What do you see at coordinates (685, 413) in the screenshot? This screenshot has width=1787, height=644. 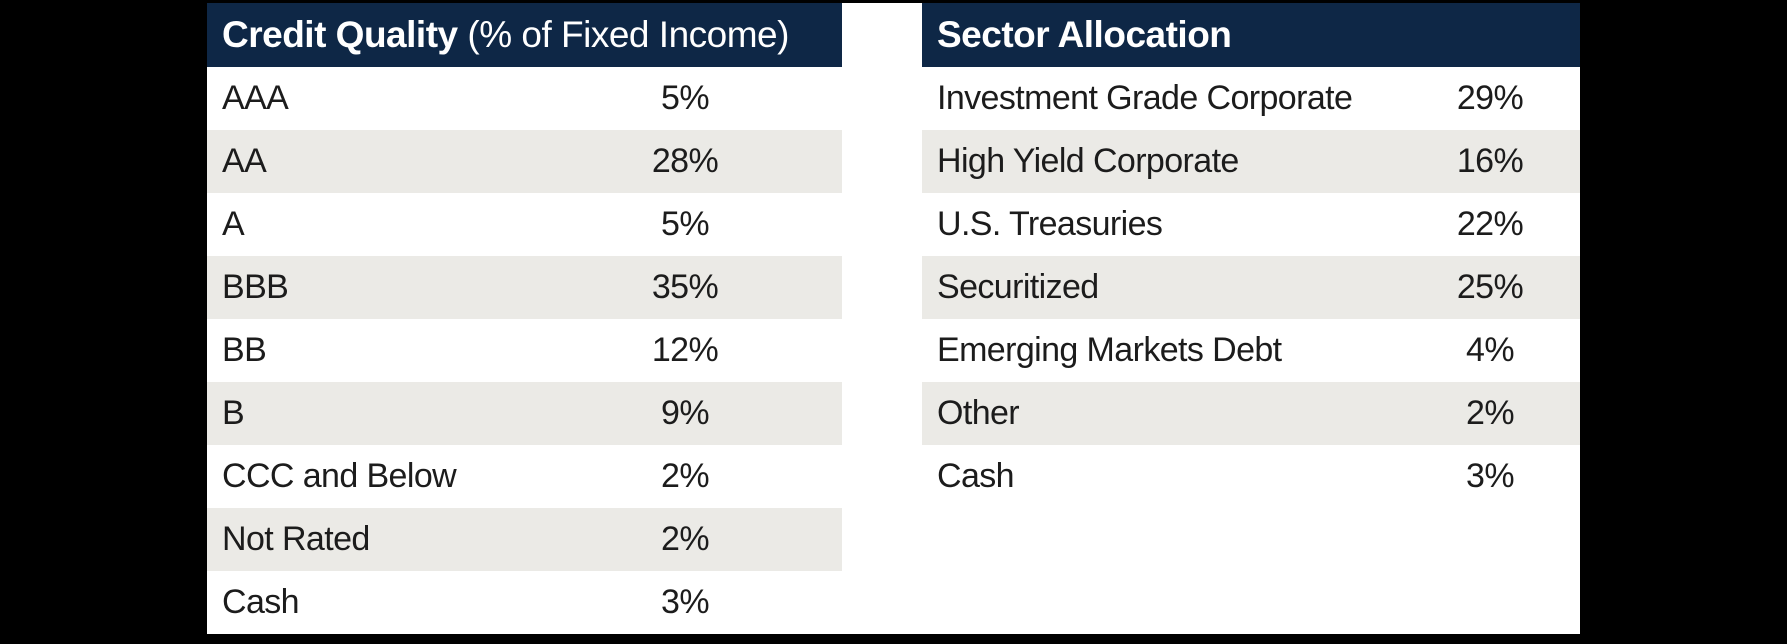 I see `row-value: 9%` at bounding box center [685, 413].